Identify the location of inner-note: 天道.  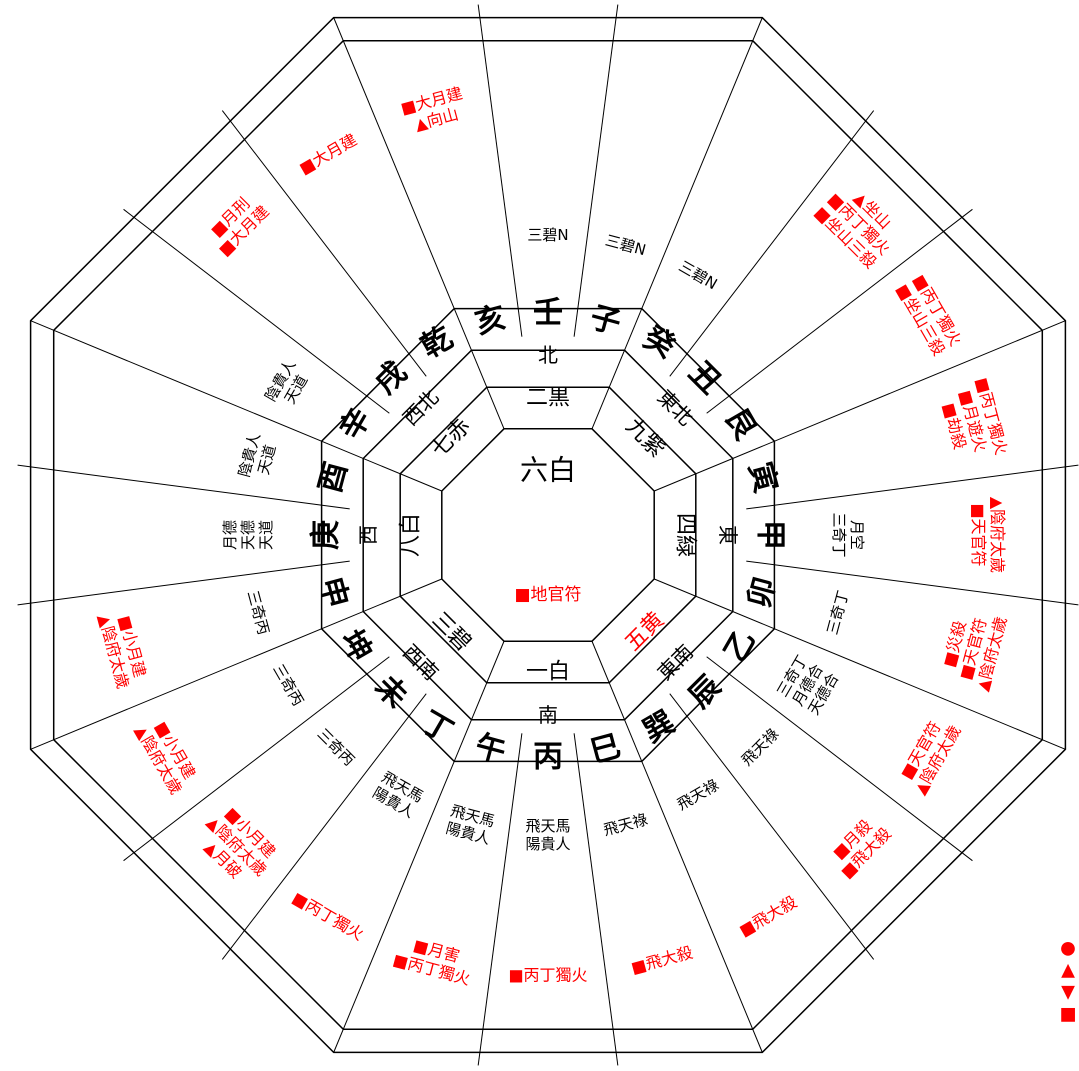
(266, 535).